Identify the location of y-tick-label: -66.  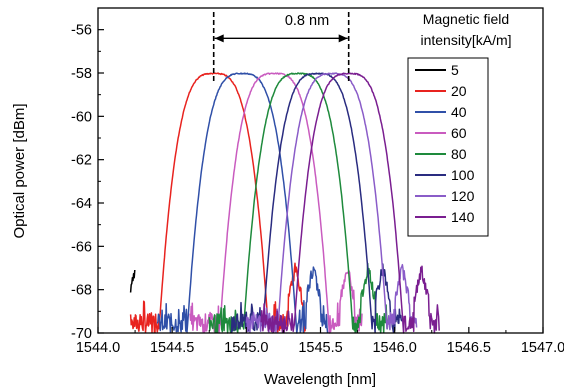
(81, 247).